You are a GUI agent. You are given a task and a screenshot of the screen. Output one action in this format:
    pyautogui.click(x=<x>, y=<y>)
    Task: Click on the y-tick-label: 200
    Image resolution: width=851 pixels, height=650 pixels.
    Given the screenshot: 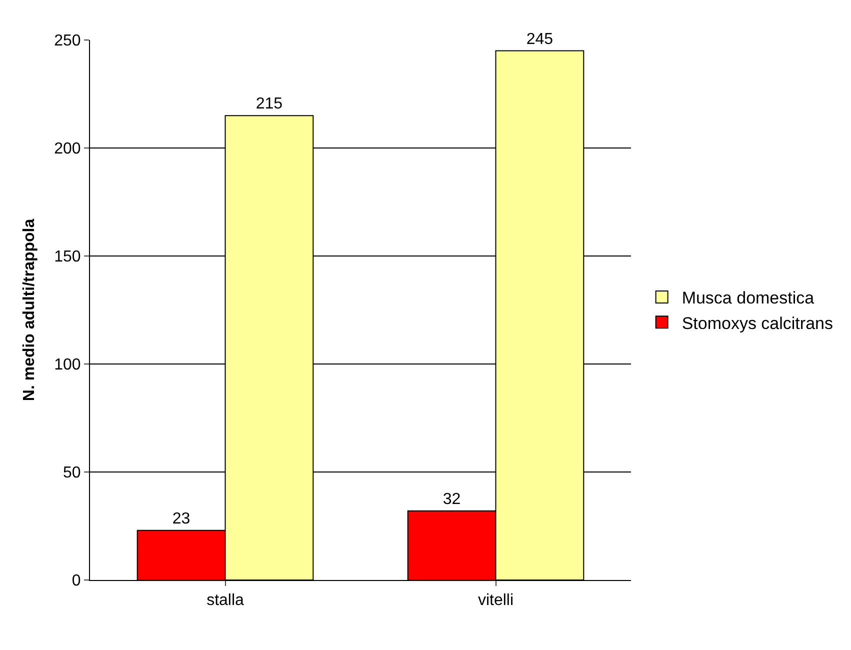 What is the action you would take?
    pyautogui.click(x=67, y=149)
    